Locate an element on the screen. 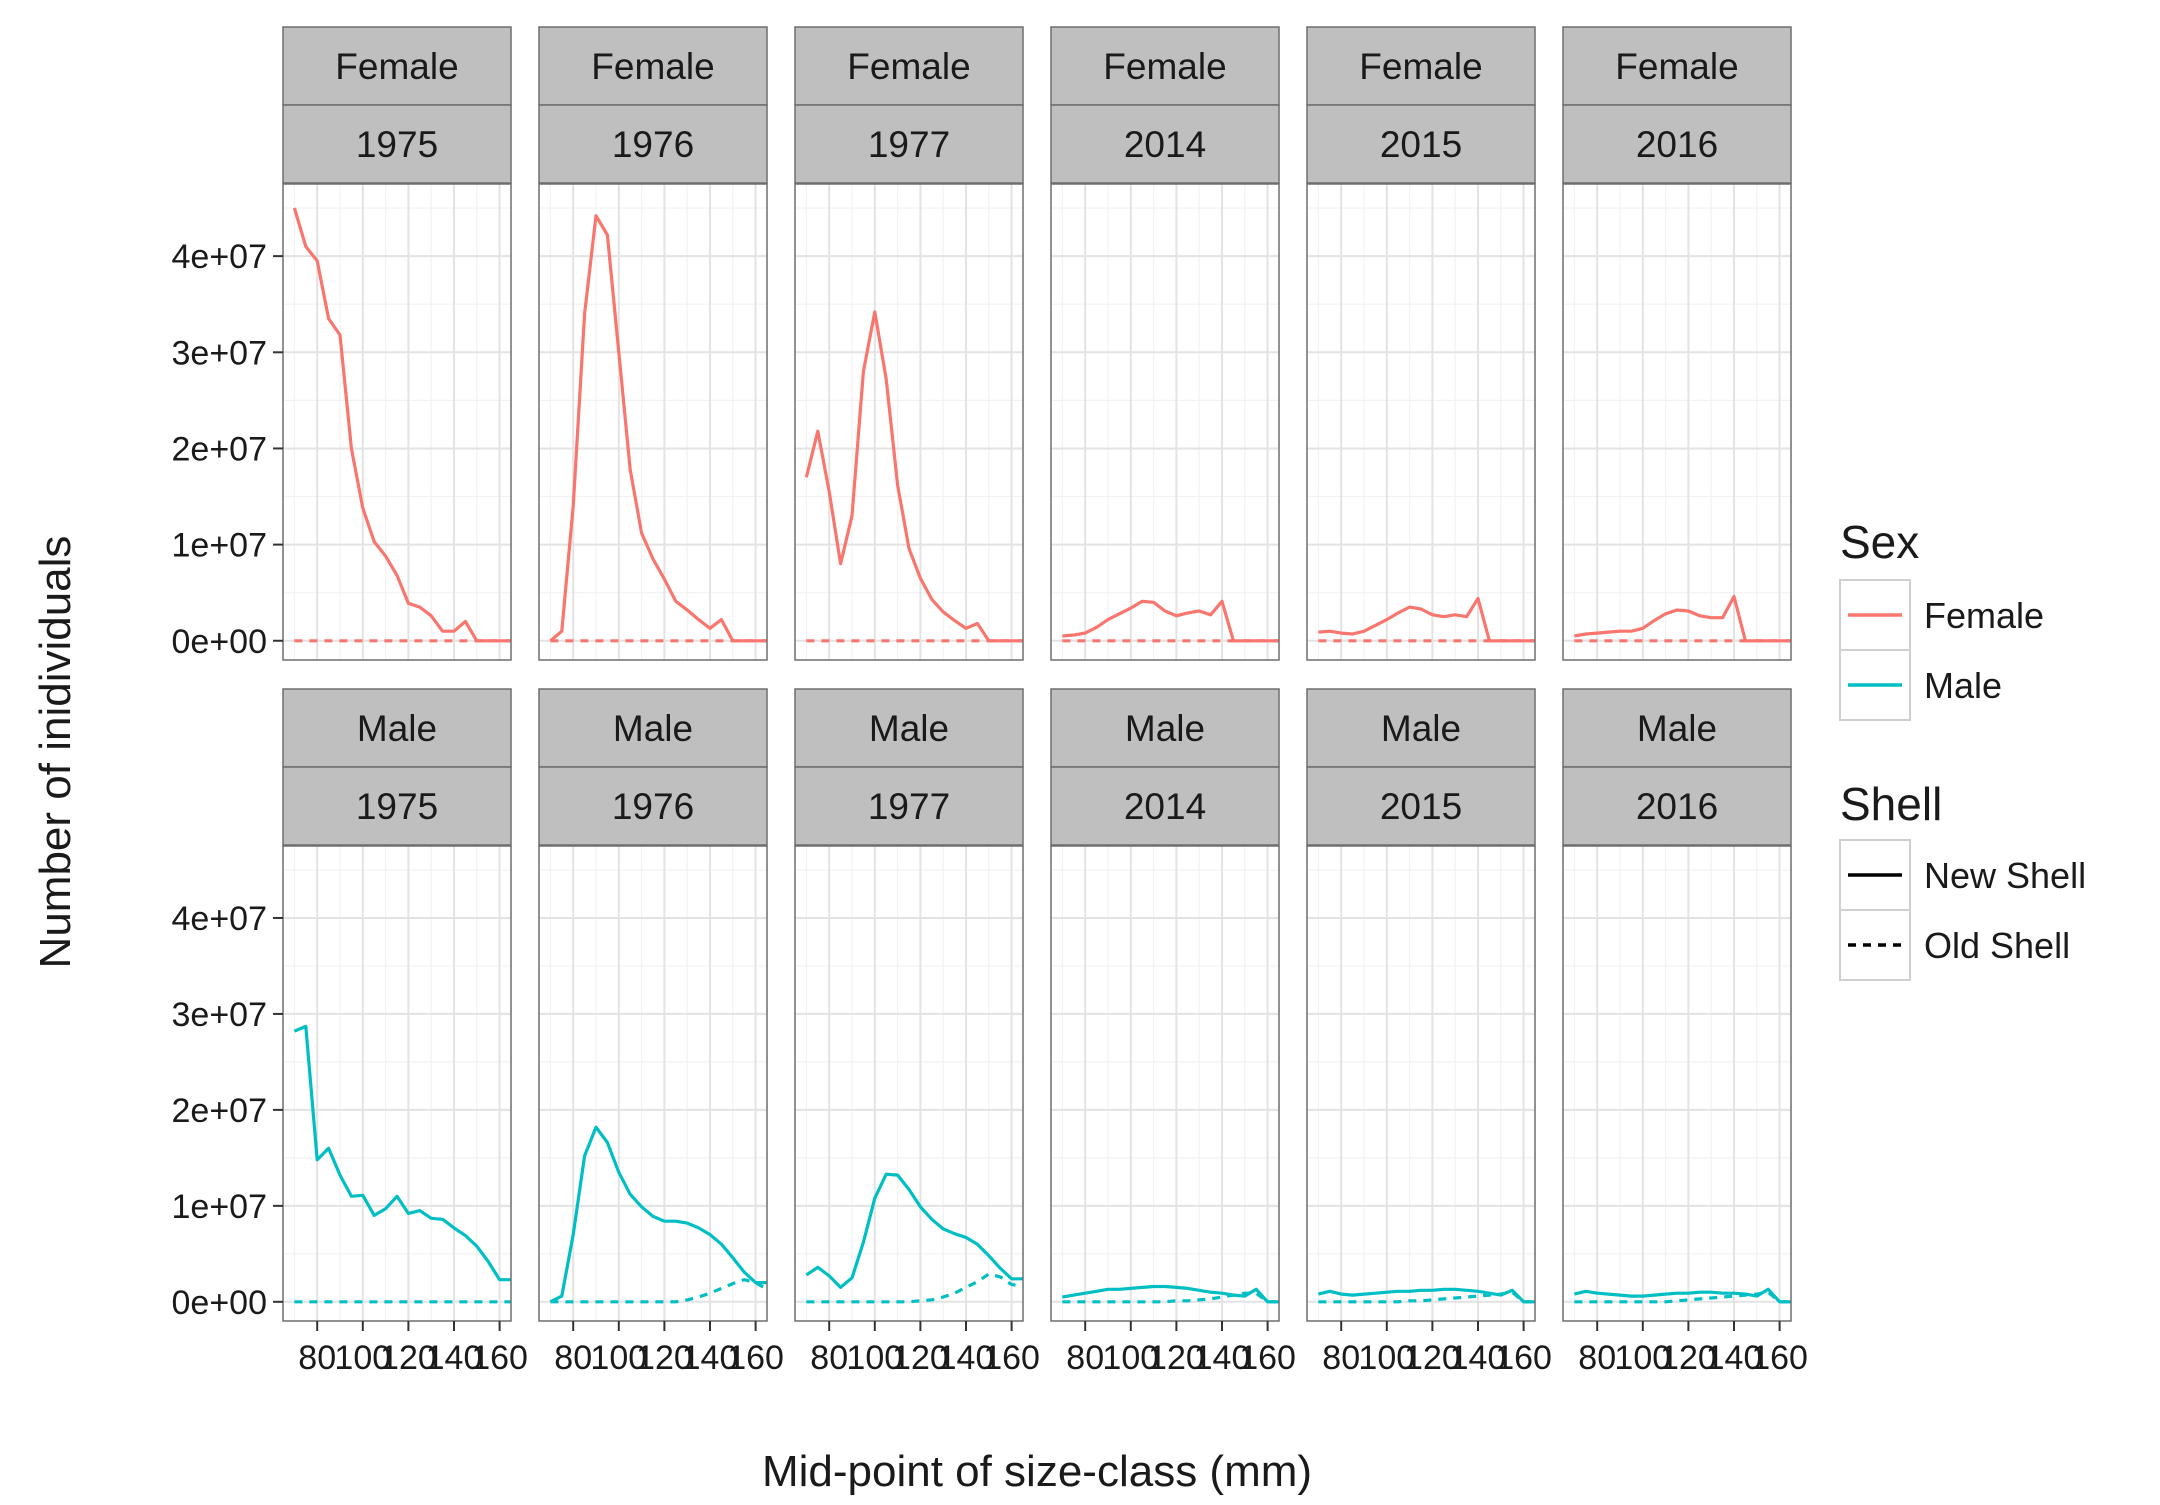  panel-female-1977: Female 1977 is located at coordinates (909, 343).